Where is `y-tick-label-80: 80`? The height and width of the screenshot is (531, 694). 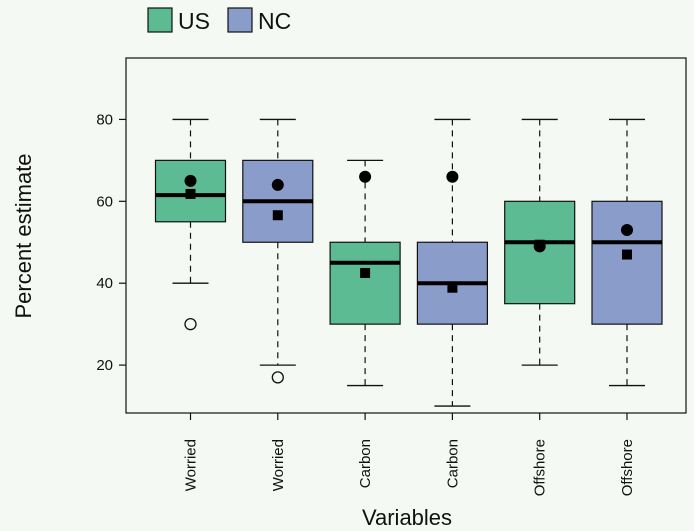 y-tick-label-80: 80 is located at coordinates (104, 119).